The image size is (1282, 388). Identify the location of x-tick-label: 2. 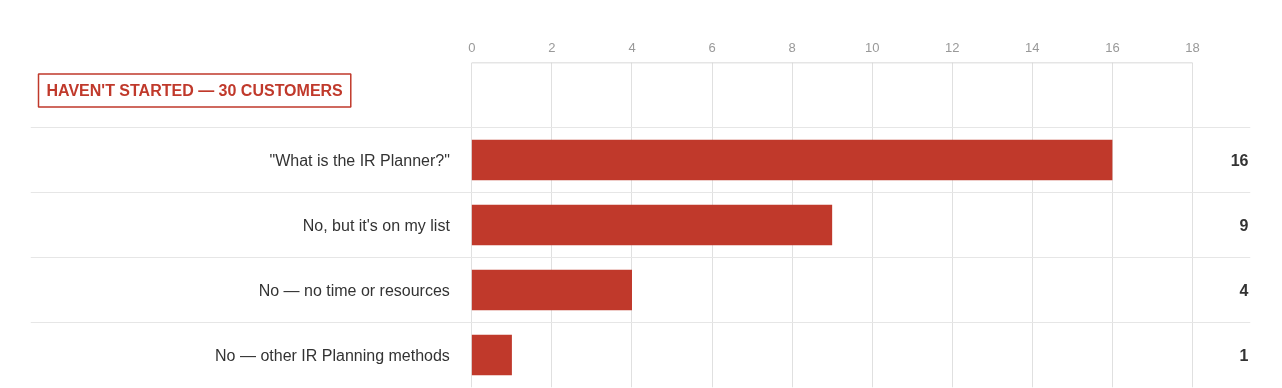
(552, 47).